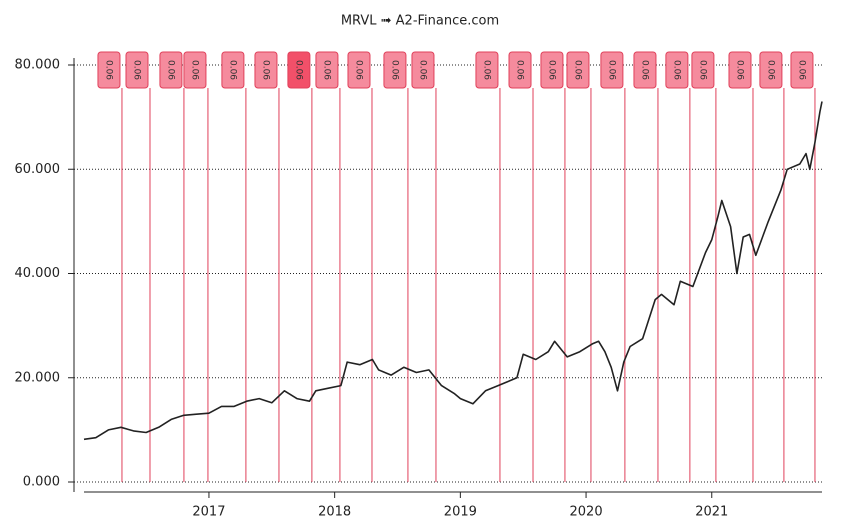 This screenshot has width=850, height=526. What do you see at coordinates (38, 377) in the screenshot?
I see `y-tick-label: 20.000` at bounding box center [38, 377].